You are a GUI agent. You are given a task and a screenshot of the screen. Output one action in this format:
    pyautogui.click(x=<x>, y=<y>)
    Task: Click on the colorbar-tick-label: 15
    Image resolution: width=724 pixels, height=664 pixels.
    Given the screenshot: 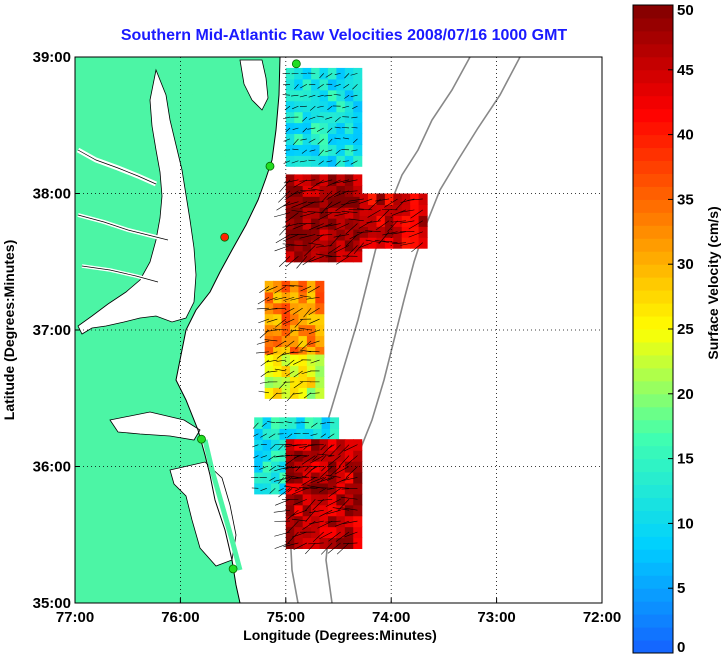 What is the action you would take?
    pyautogui.click(x=685, y=459)
    